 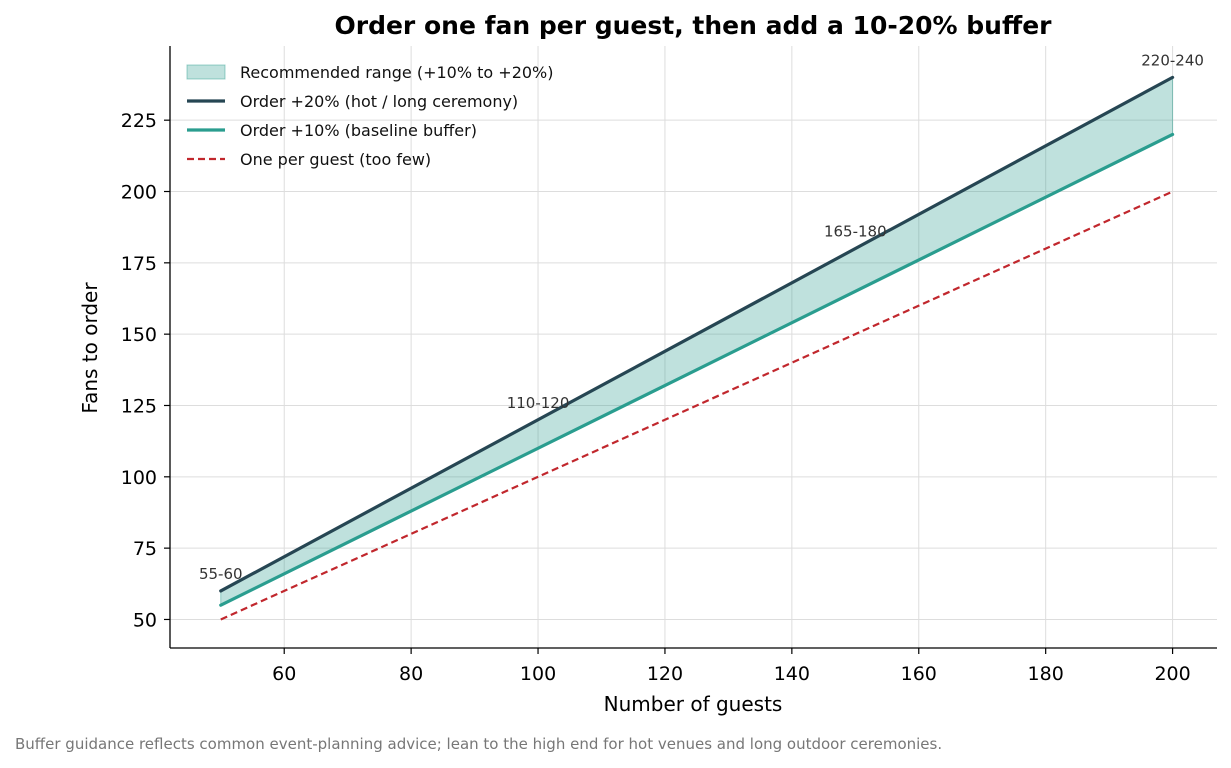 What do you see at coordinates (1172, 60) in the screenshot?
I see `annotation-label: 220-240` at bounding box center [1172, 60].